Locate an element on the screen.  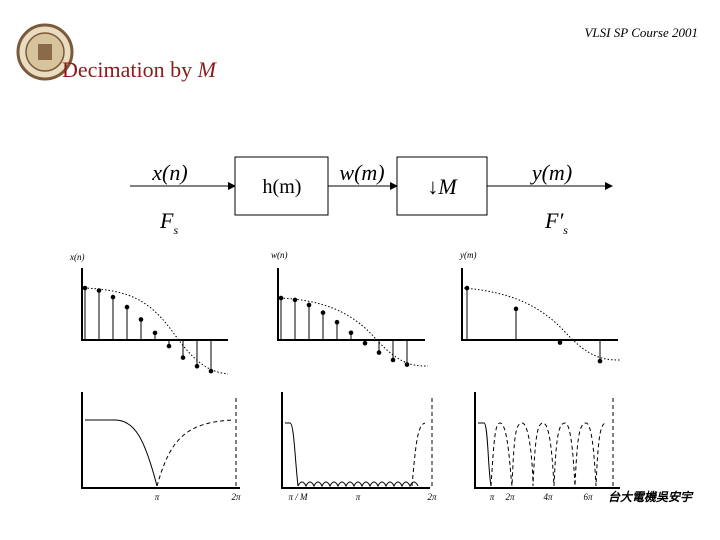
filter-label: h(m) is located at coordinates (282, 187).